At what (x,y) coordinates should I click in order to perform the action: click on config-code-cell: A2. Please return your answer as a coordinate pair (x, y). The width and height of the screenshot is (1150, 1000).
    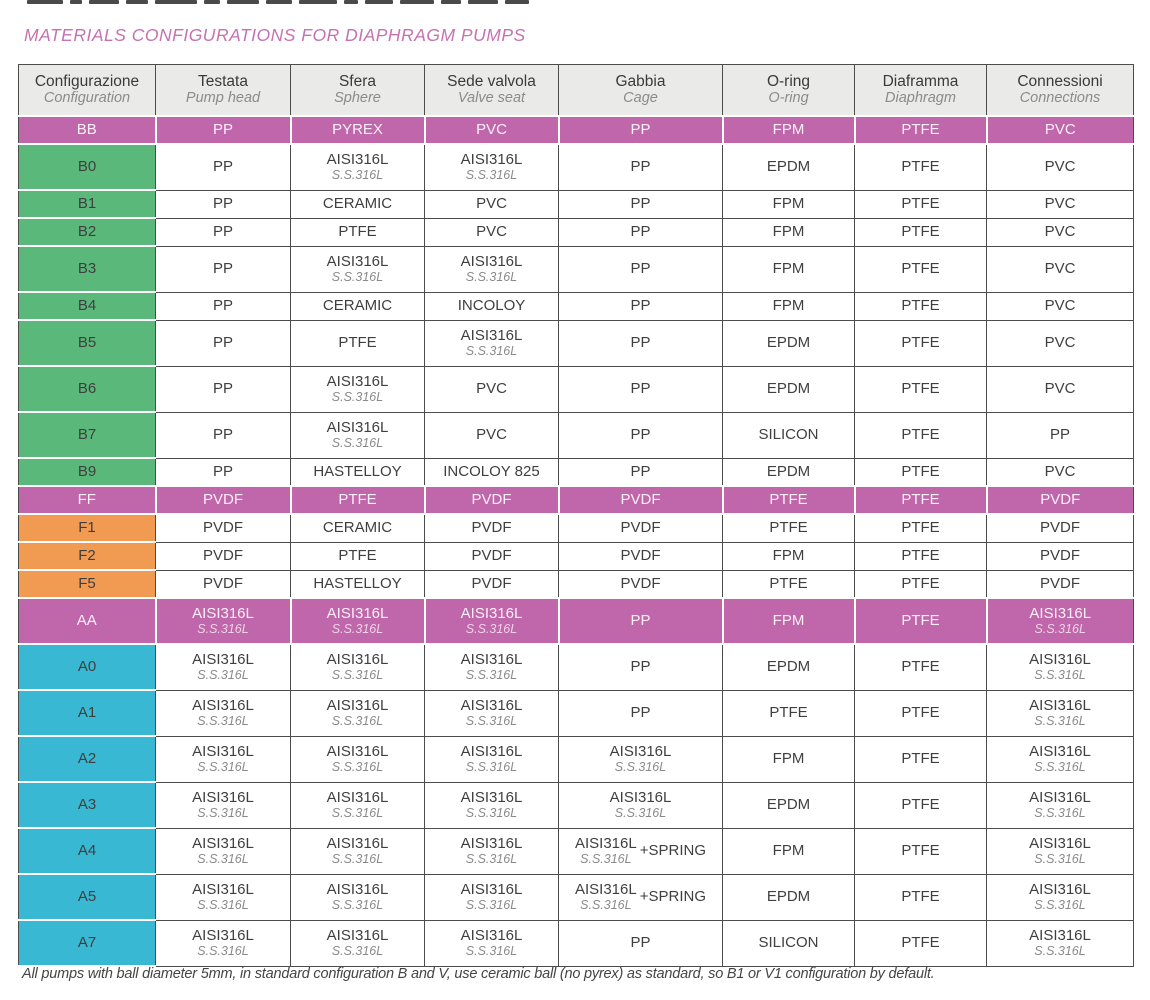
    Looking at the image, I should click on (87, 759).